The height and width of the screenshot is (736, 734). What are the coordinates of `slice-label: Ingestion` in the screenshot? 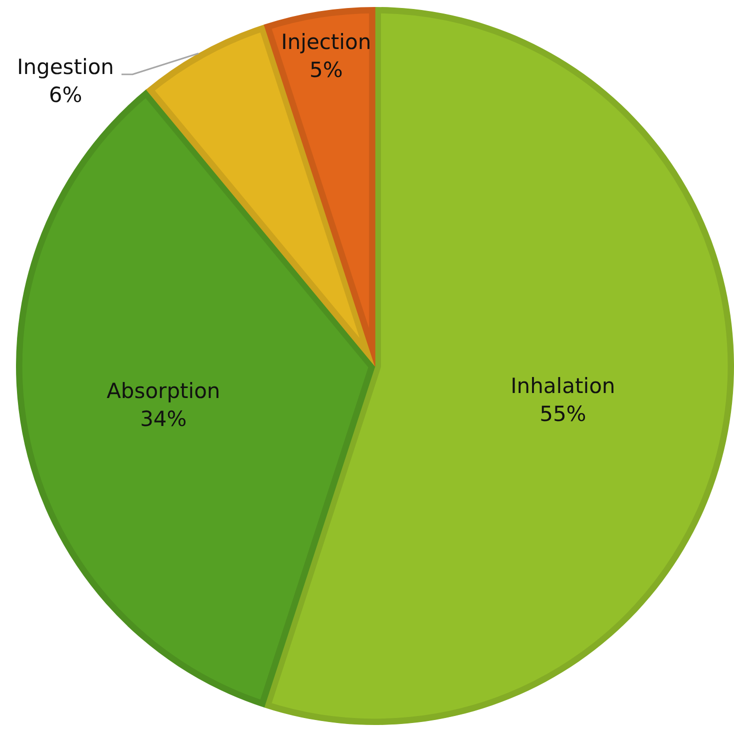 It's located at (65, 66).